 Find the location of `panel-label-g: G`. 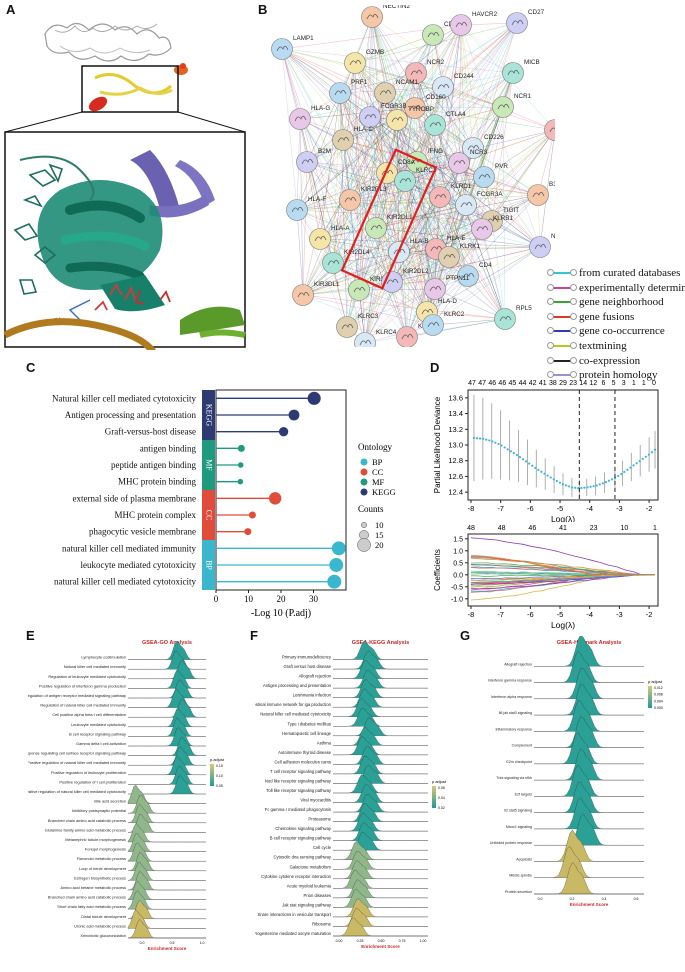

panel-label-g: G is located at coordinates (465, 635).